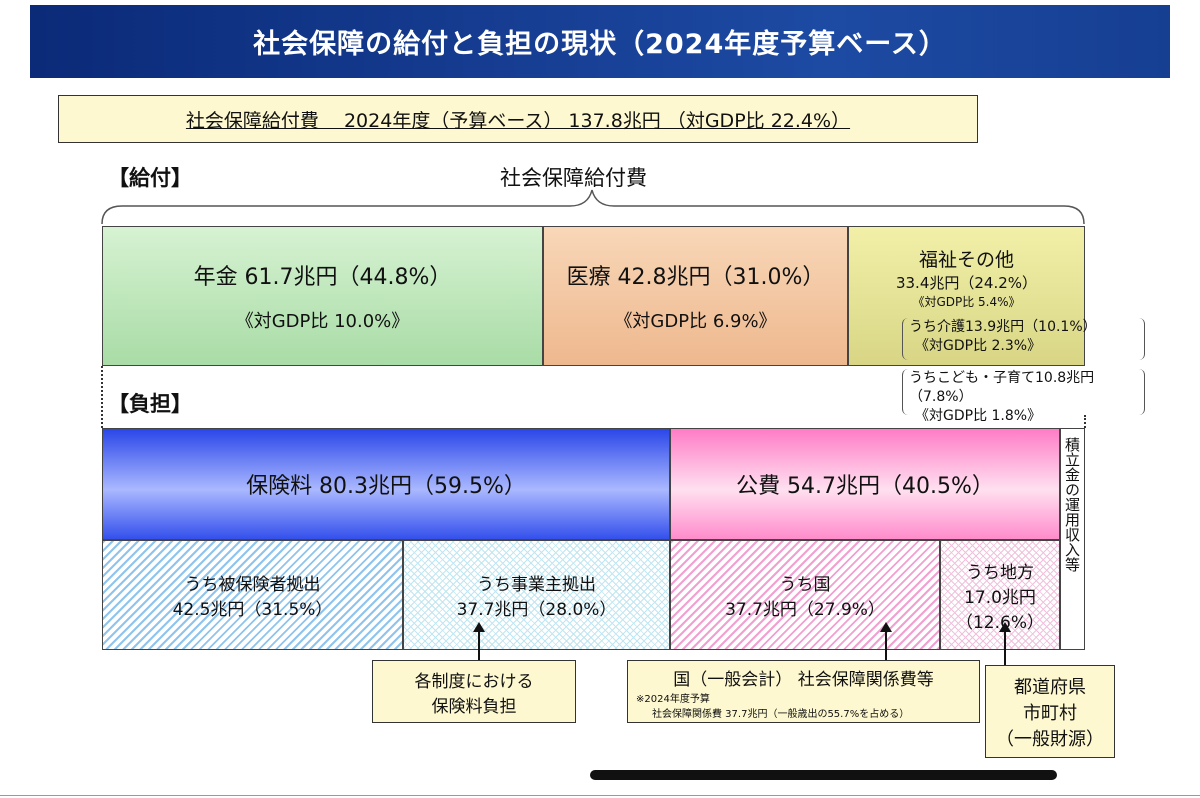 This screenshot has width=1200, height=798. I want to click on welfare-block: 福祉その他 33.4兆円（24.2%） 《対GDP比 5.4%》, so click(966, 296).